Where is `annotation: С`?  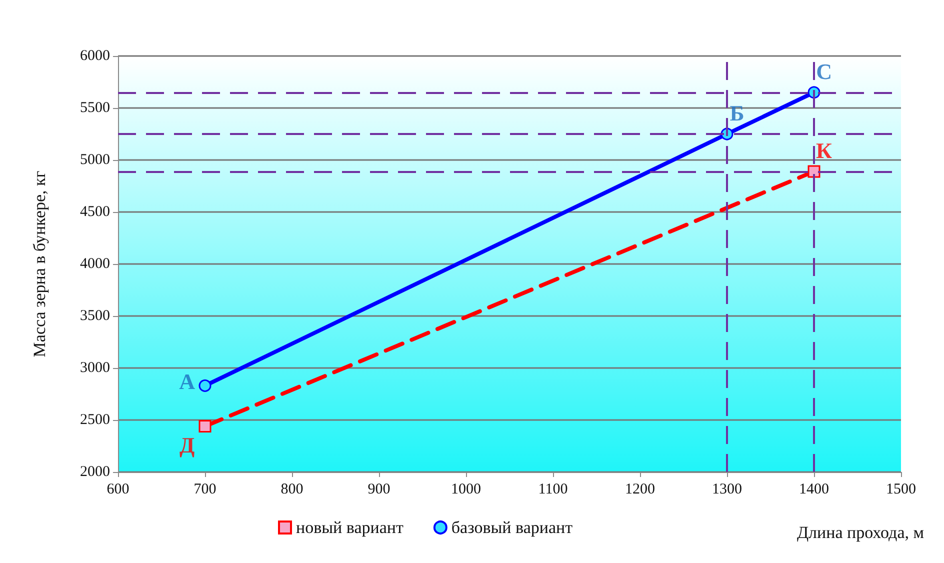
annotation: С is located at coordinates (824, 71).